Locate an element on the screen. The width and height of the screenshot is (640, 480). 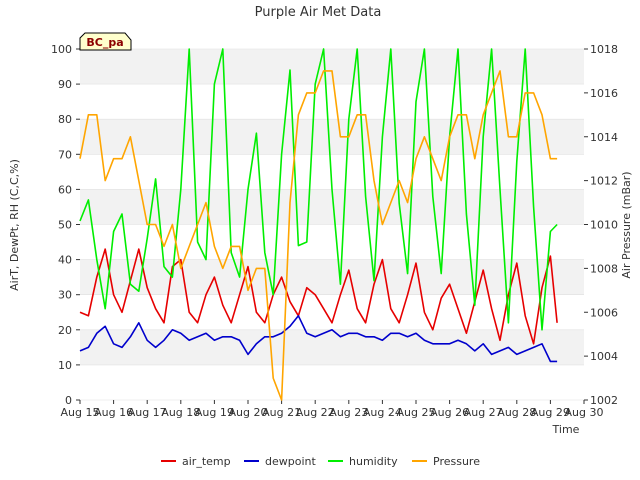
site-badge: BC_pa is located at coordinates (105, 41).